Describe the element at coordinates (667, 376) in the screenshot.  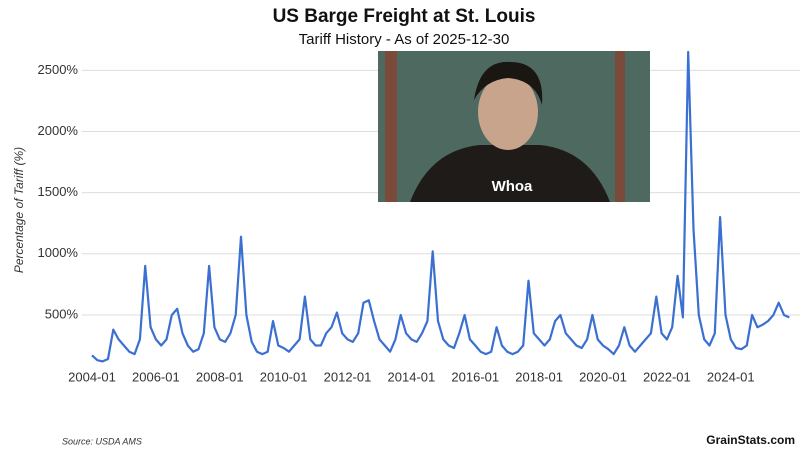
I see `x-tick-label: 2022-01` at that location.